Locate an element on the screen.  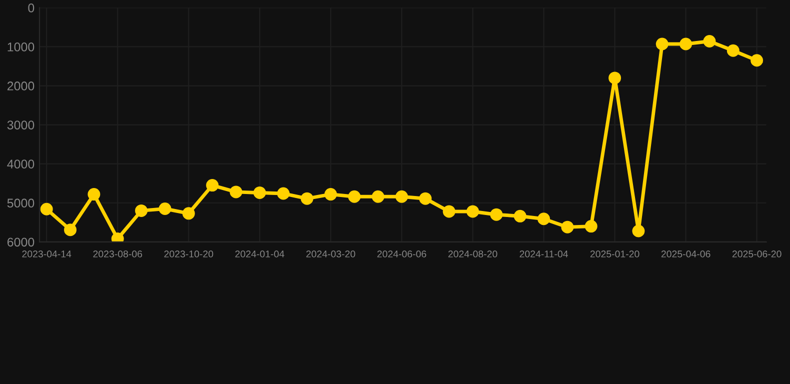
x-tick-label: 2024-06-06 is located at coordinates (401, 254).